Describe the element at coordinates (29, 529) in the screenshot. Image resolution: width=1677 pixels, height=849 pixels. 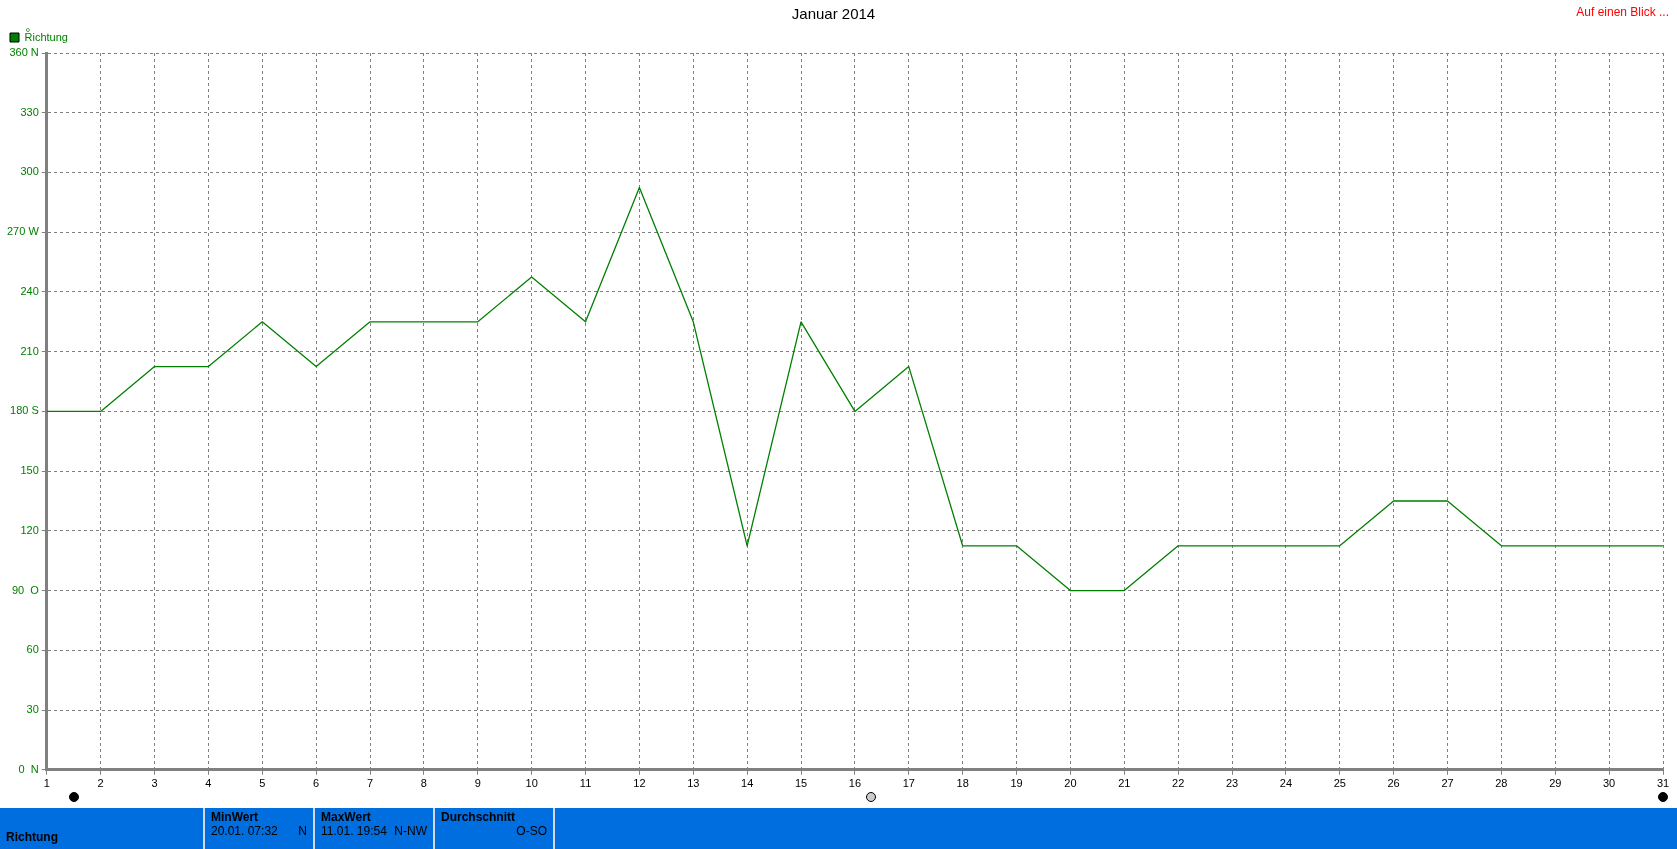
I see `y-tick-label: 120` at that location.